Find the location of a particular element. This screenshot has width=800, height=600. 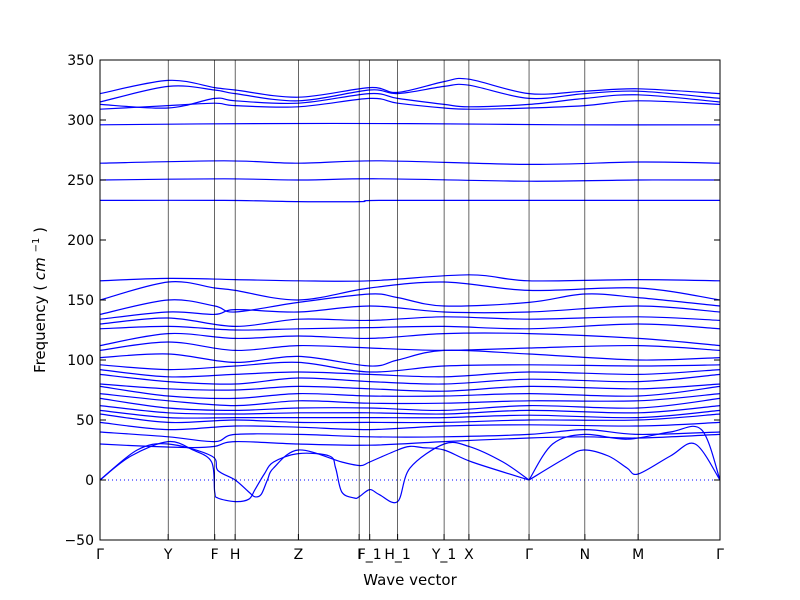

y-tick-label-5: 150 is located at coordinates (80, 301).